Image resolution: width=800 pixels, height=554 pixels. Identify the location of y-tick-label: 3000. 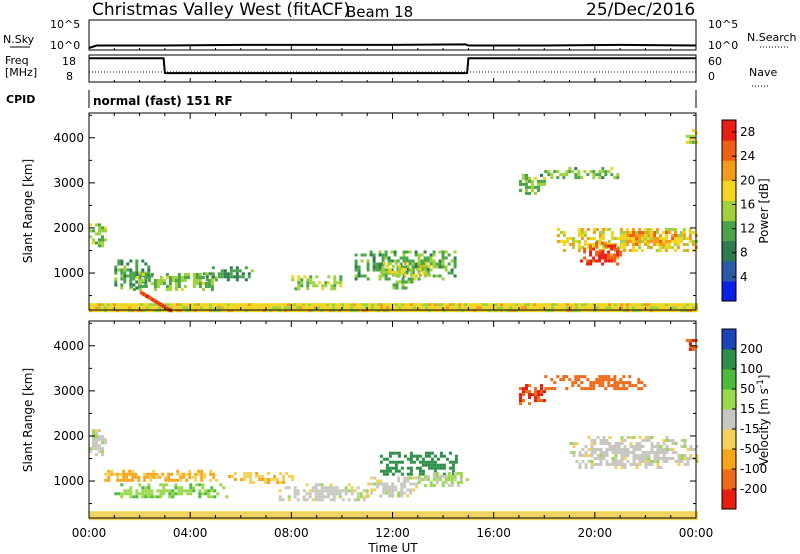
(68, 391).